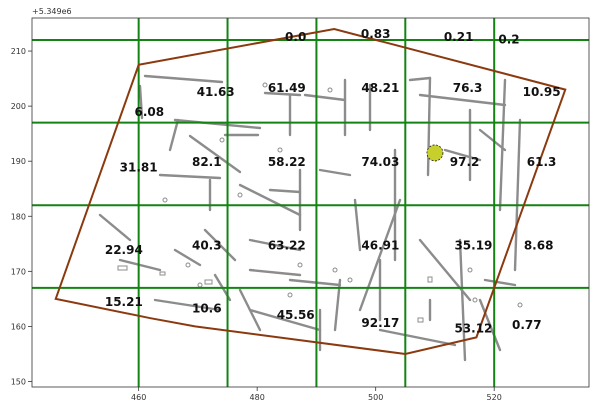 The width and height of the screenshot is (592, 401). I want to click on cell-value-label: 41.63, so click(216, 92).